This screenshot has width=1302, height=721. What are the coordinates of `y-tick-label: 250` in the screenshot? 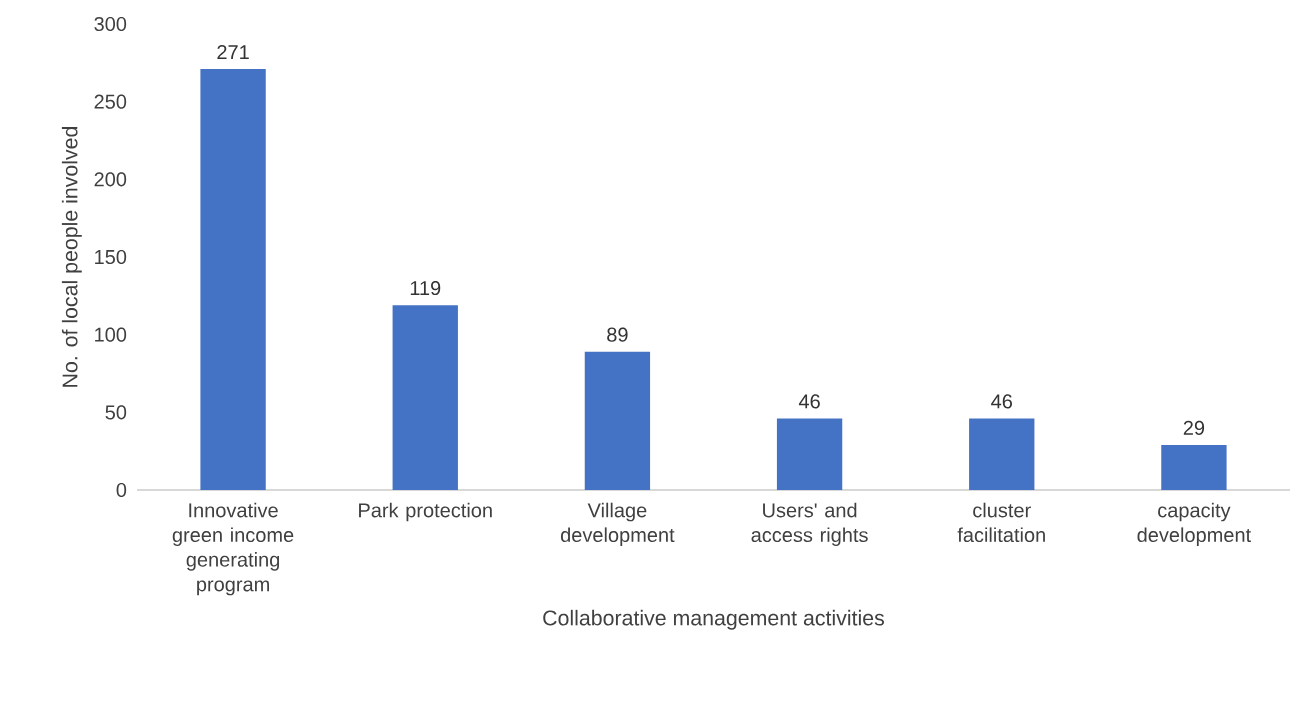 It's located at (110, 101).